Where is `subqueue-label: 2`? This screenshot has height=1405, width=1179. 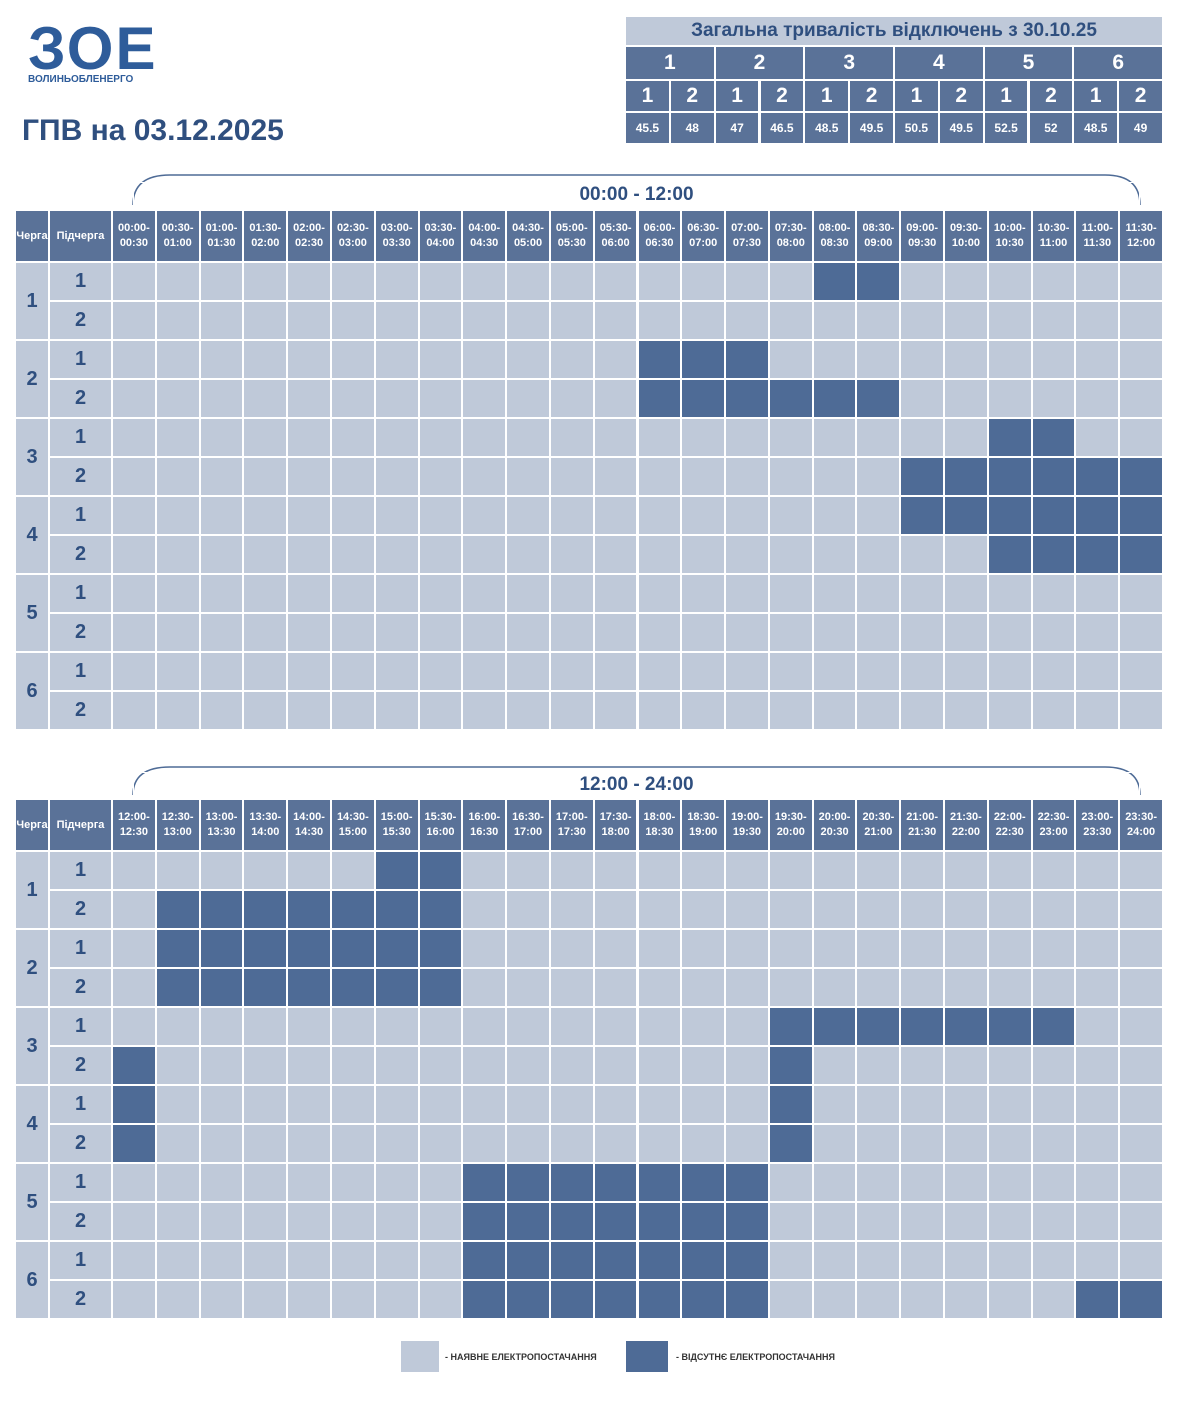
subqueue-label: 2 is located at coordinates (80, 909).